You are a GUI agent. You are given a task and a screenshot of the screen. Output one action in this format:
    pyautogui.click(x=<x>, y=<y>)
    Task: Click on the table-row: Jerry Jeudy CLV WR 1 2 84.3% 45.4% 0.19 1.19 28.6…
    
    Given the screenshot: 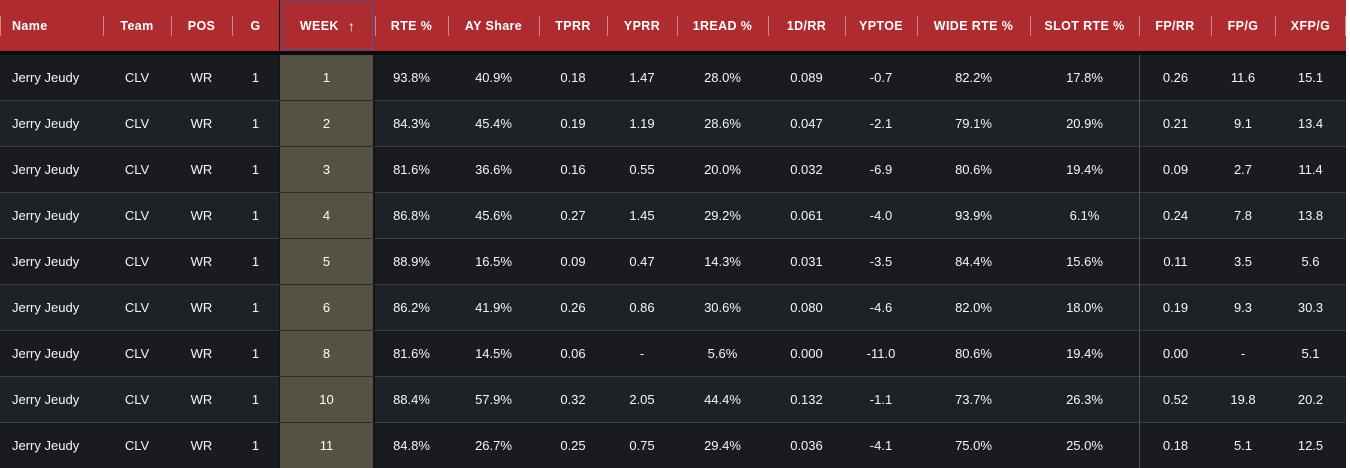 What is the action you would take?
    pyautogui.click(x=673, y=123)
    